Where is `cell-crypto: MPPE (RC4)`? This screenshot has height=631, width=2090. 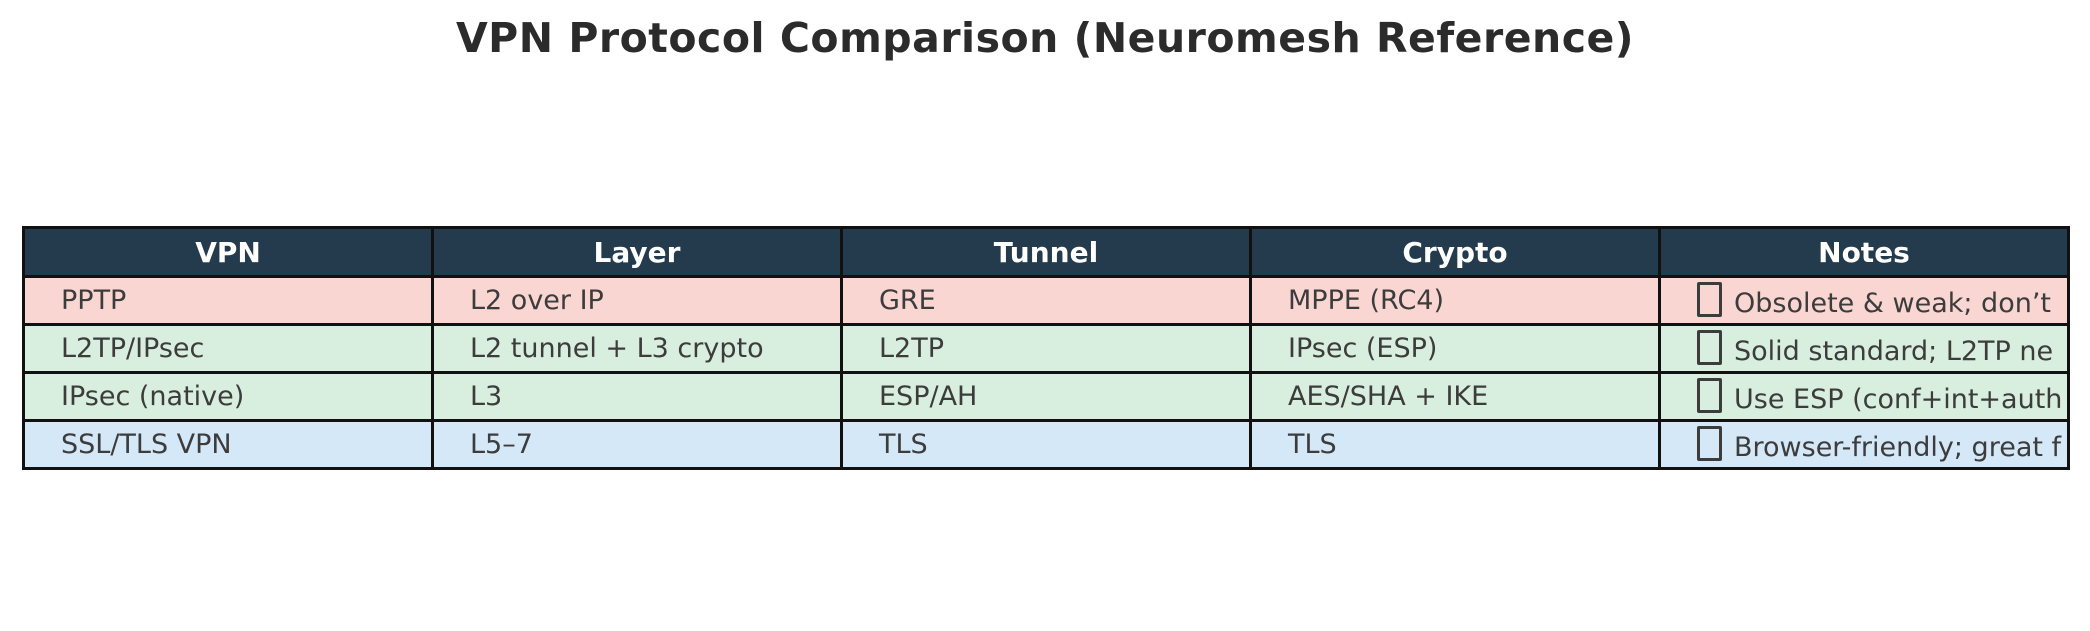
cell-crypto: MPPE (RC4) is located at coordinates (1455, 300).